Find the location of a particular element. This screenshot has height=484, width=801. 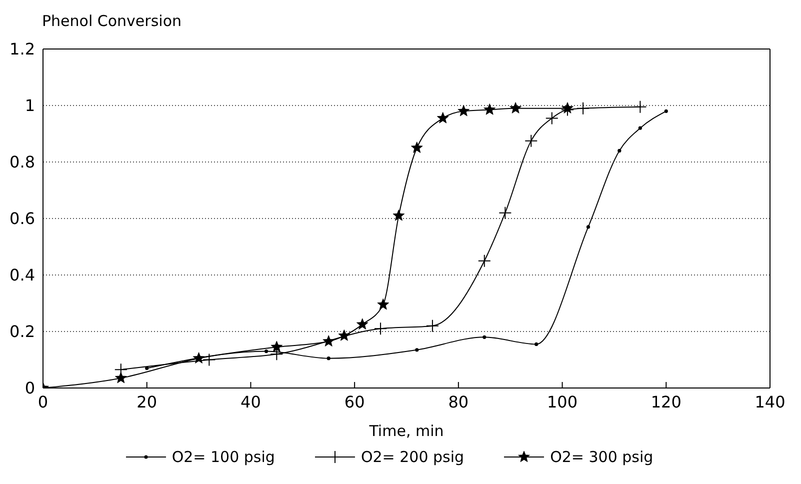

y-tick-label: 0.8 is located at coordinates (22, 162).